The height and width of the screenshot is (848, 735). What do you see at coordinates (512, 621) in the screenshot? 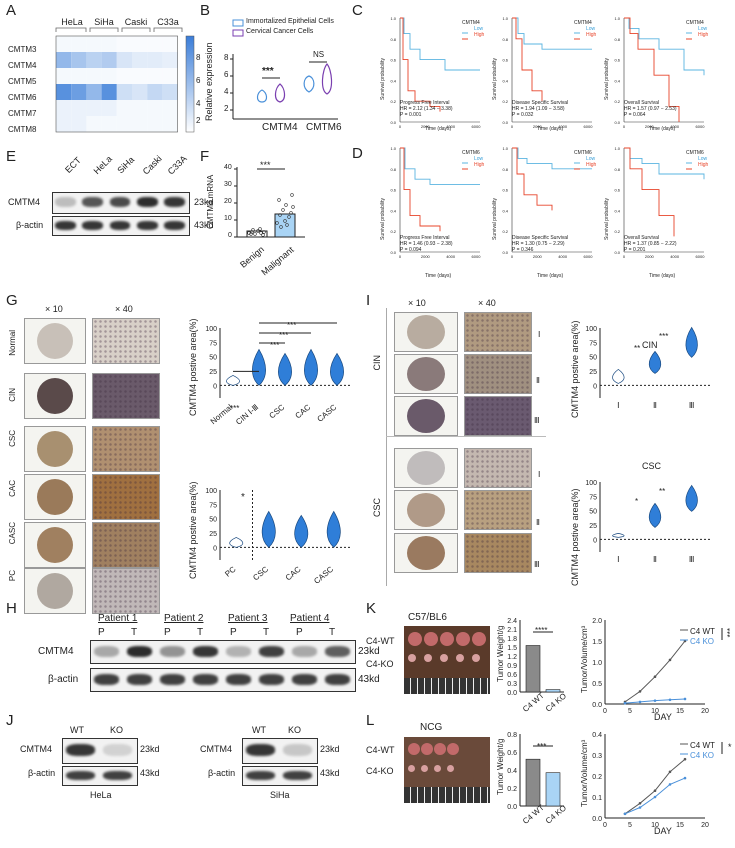
I see `bar-ytick: 2.4` at bounding box center [512, 621].